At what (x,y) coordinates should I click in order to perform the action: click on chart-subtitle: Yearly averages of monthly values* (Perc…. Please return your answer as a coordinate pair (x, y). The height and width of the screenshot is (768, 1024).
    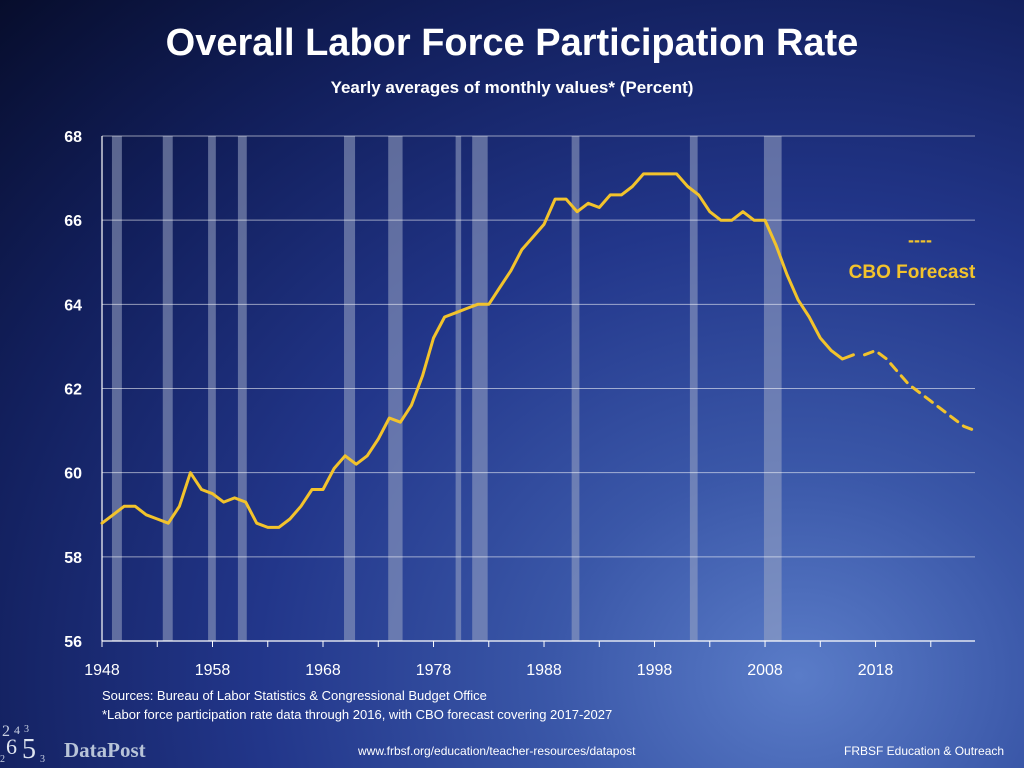
    Looking at the image, I should click on (512, 87).